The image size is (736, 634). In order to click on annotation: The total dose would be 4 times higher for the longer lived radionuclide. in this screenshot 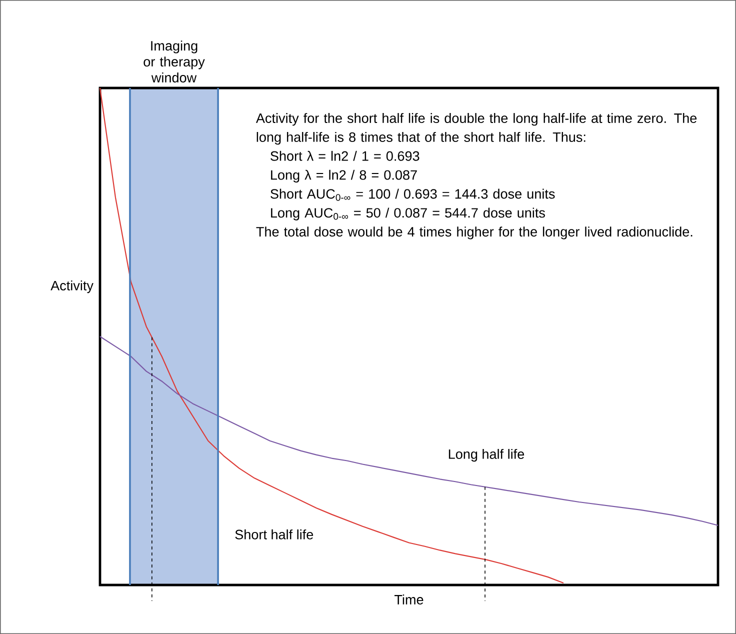, I will do `click(474, 233)`.